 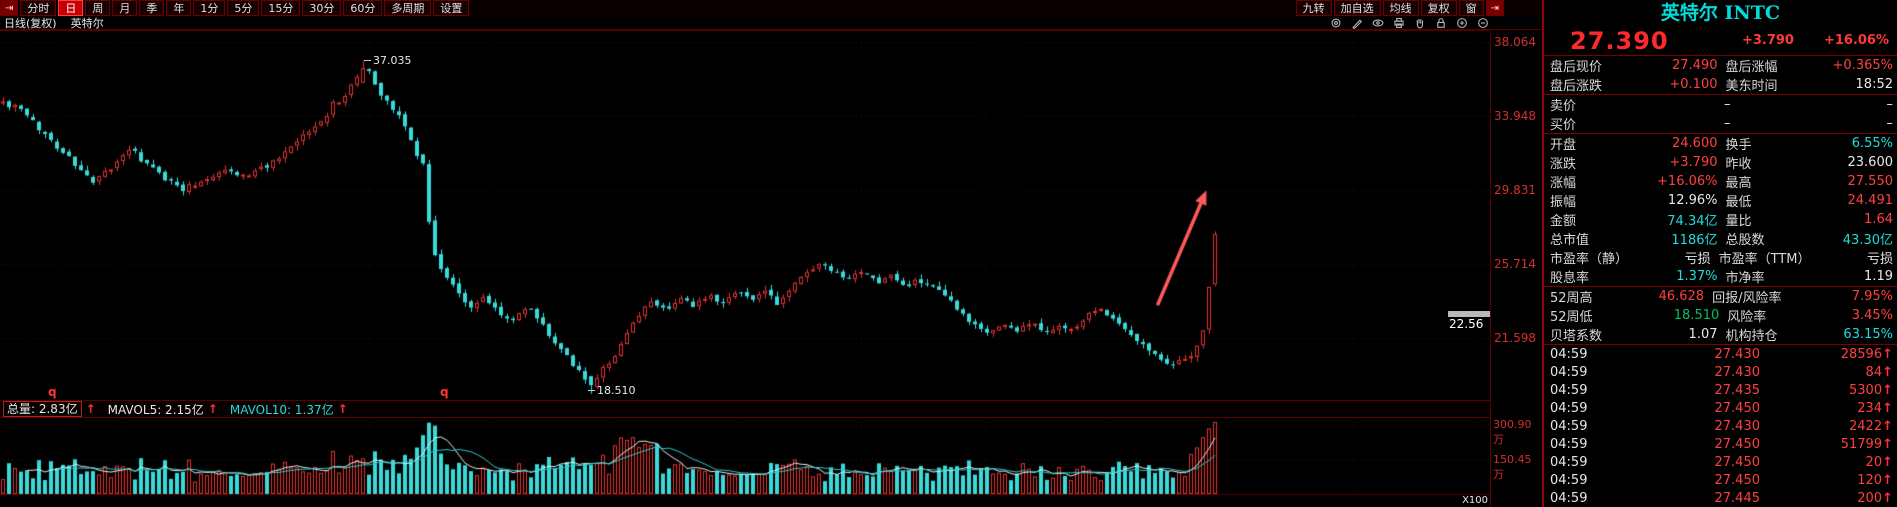 I want to click on period-tab-月: 月, so click(x=125, y=8).